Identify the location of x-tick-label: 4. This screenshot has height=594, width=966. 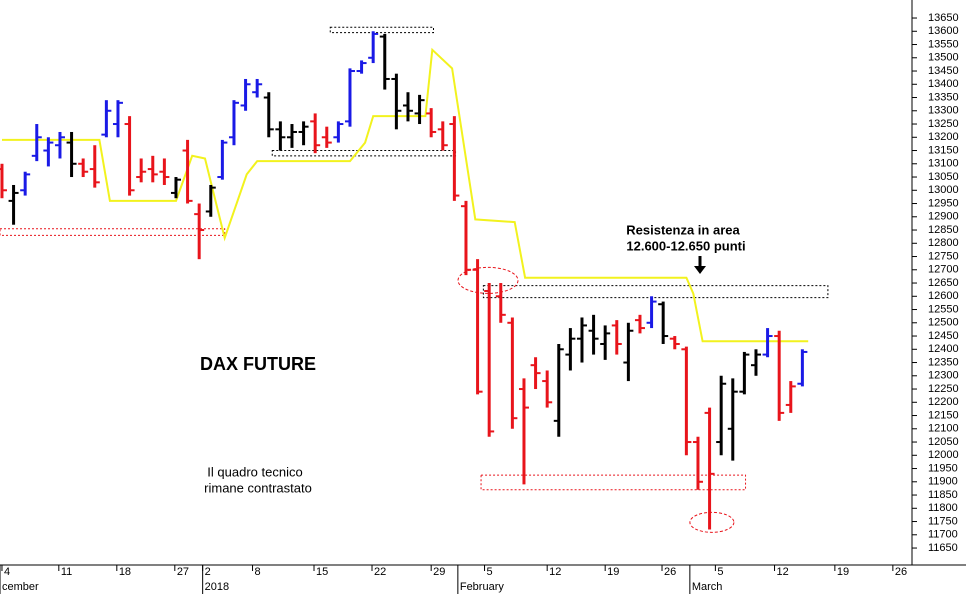
(7, 572).